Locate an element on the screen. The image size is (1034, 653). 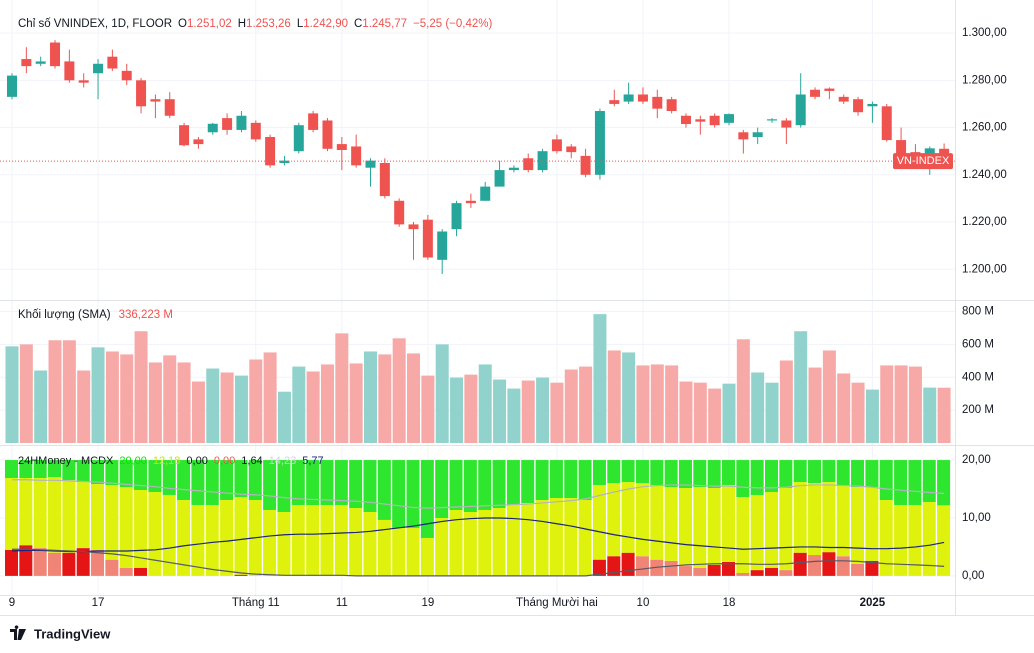
x-tick-label: 19 is located at coordinates (427, 603).